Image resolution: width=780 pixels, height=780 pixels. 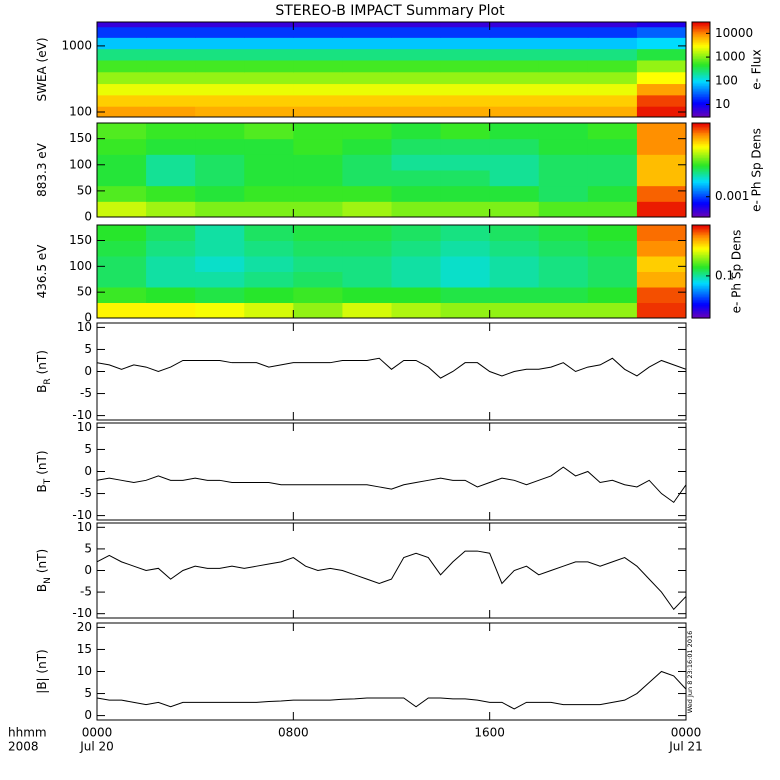 What do you see at coordinates (84, 649) in the screenshot?
I see `y-tick-label: 15` at bounding box center [84, 649].